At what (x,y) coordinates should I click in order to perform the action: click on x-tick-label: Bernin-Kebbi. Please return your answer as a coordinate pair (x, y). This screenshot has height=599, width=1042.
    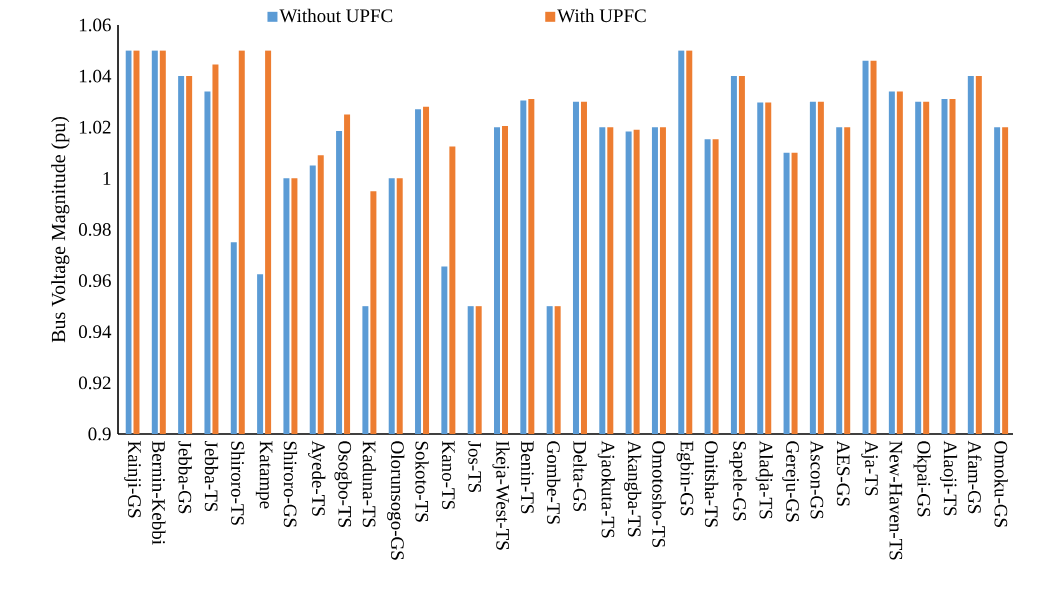
    Looking at the image, I should click on (159, 493).